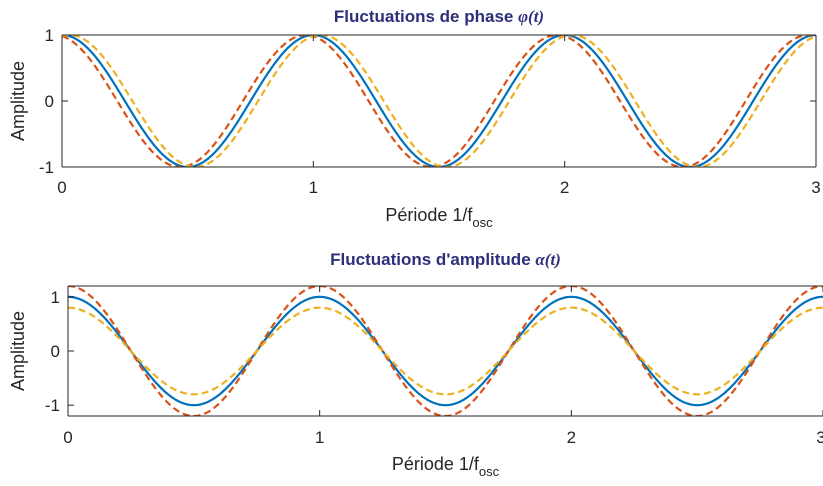 The image size is (823, 486). I want to click on chart2-x-axis-label: Période 1/fosc, so click(446, 466).